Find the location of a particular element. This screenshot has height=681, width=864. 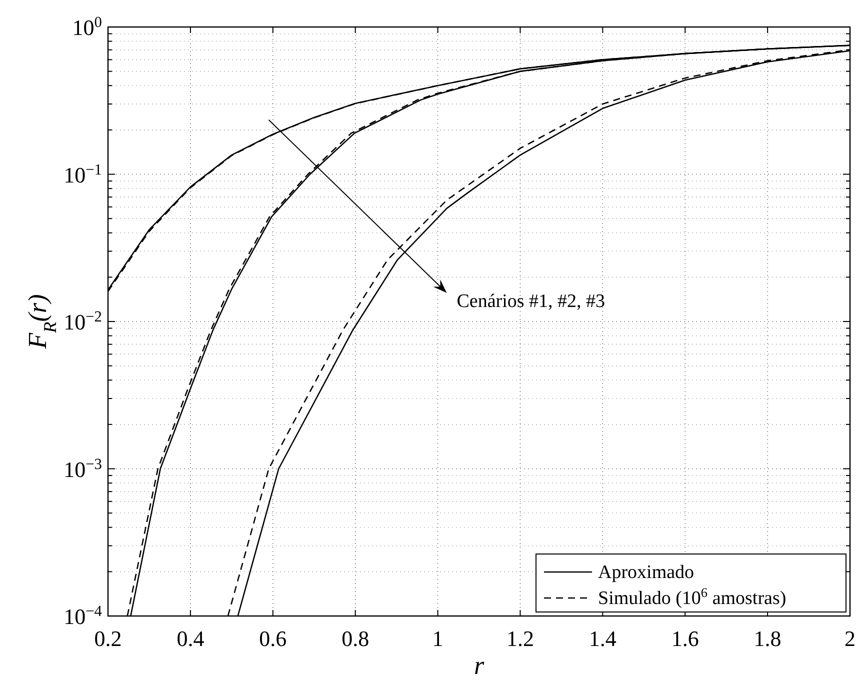

x-tick-label: 1.8 is located at coordinates (768, 638).